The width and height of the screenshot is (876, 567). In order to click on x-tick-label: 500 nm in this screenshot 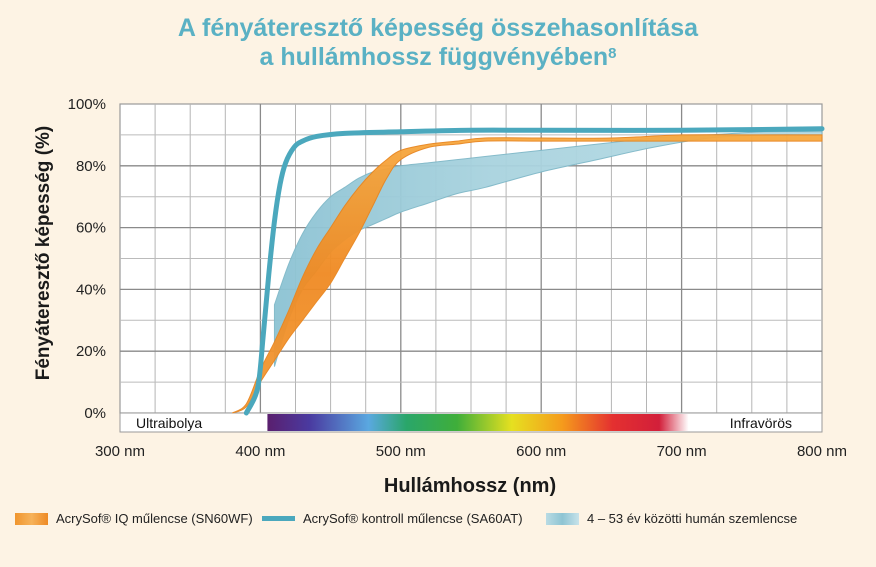, I will do `click(401, 451)`.